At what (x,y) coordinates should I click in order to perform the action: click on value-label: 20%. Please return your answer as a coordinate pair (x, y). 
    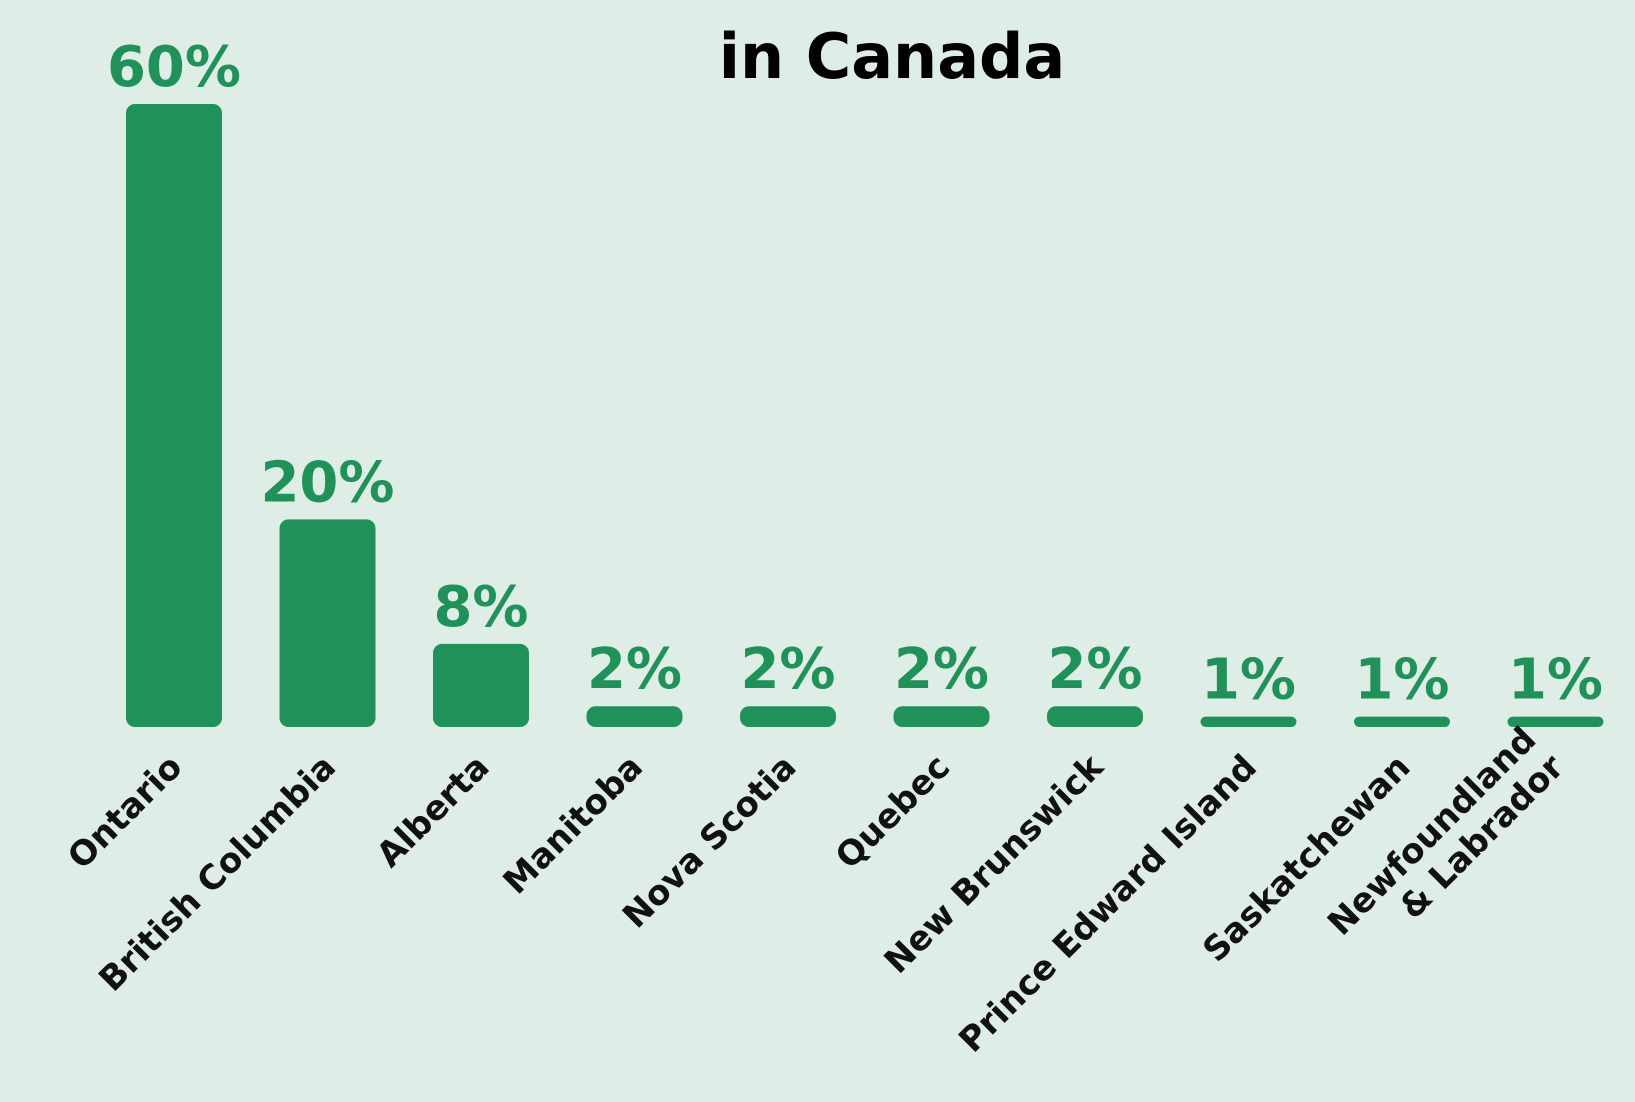
    Looking at the image, I should click on (327, 482).